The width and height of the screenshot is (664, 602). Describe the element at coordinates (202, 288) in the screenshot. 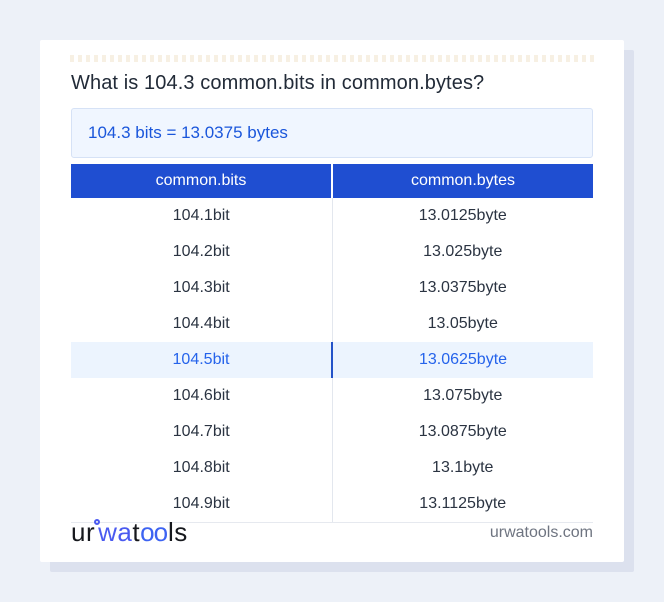

I see `bits-value: 104.3bit` at that location.